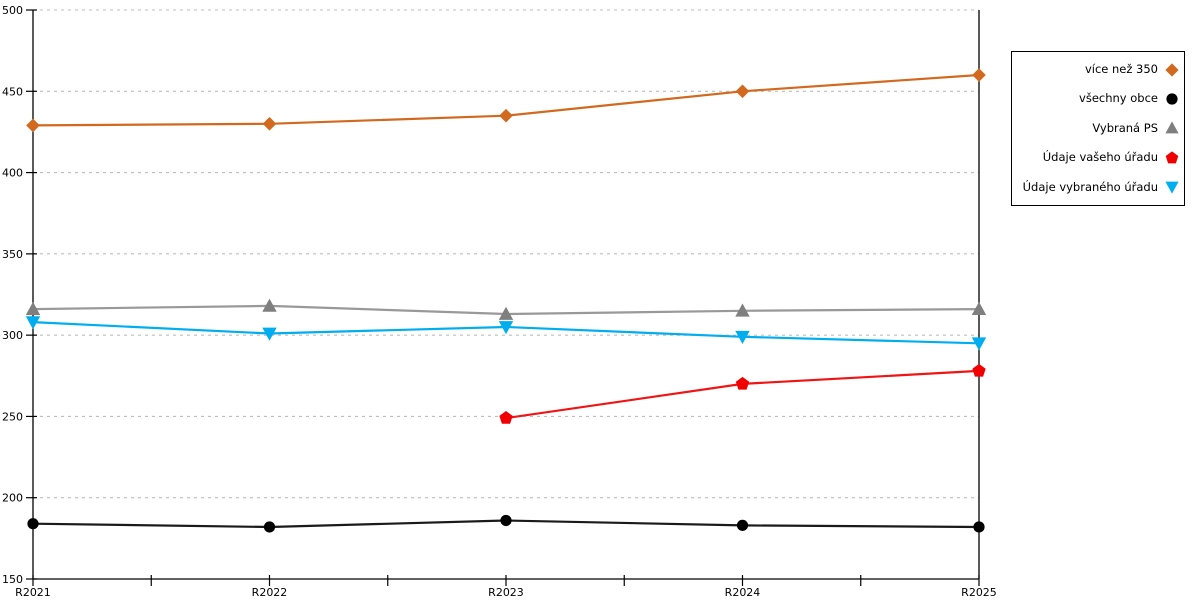 The height and width of the screenshot is (600, 1200). Describe the element at coordinates (506, 520) in the screenshot. I see `circle-marker-vsechny-obce-R2023` at that location.